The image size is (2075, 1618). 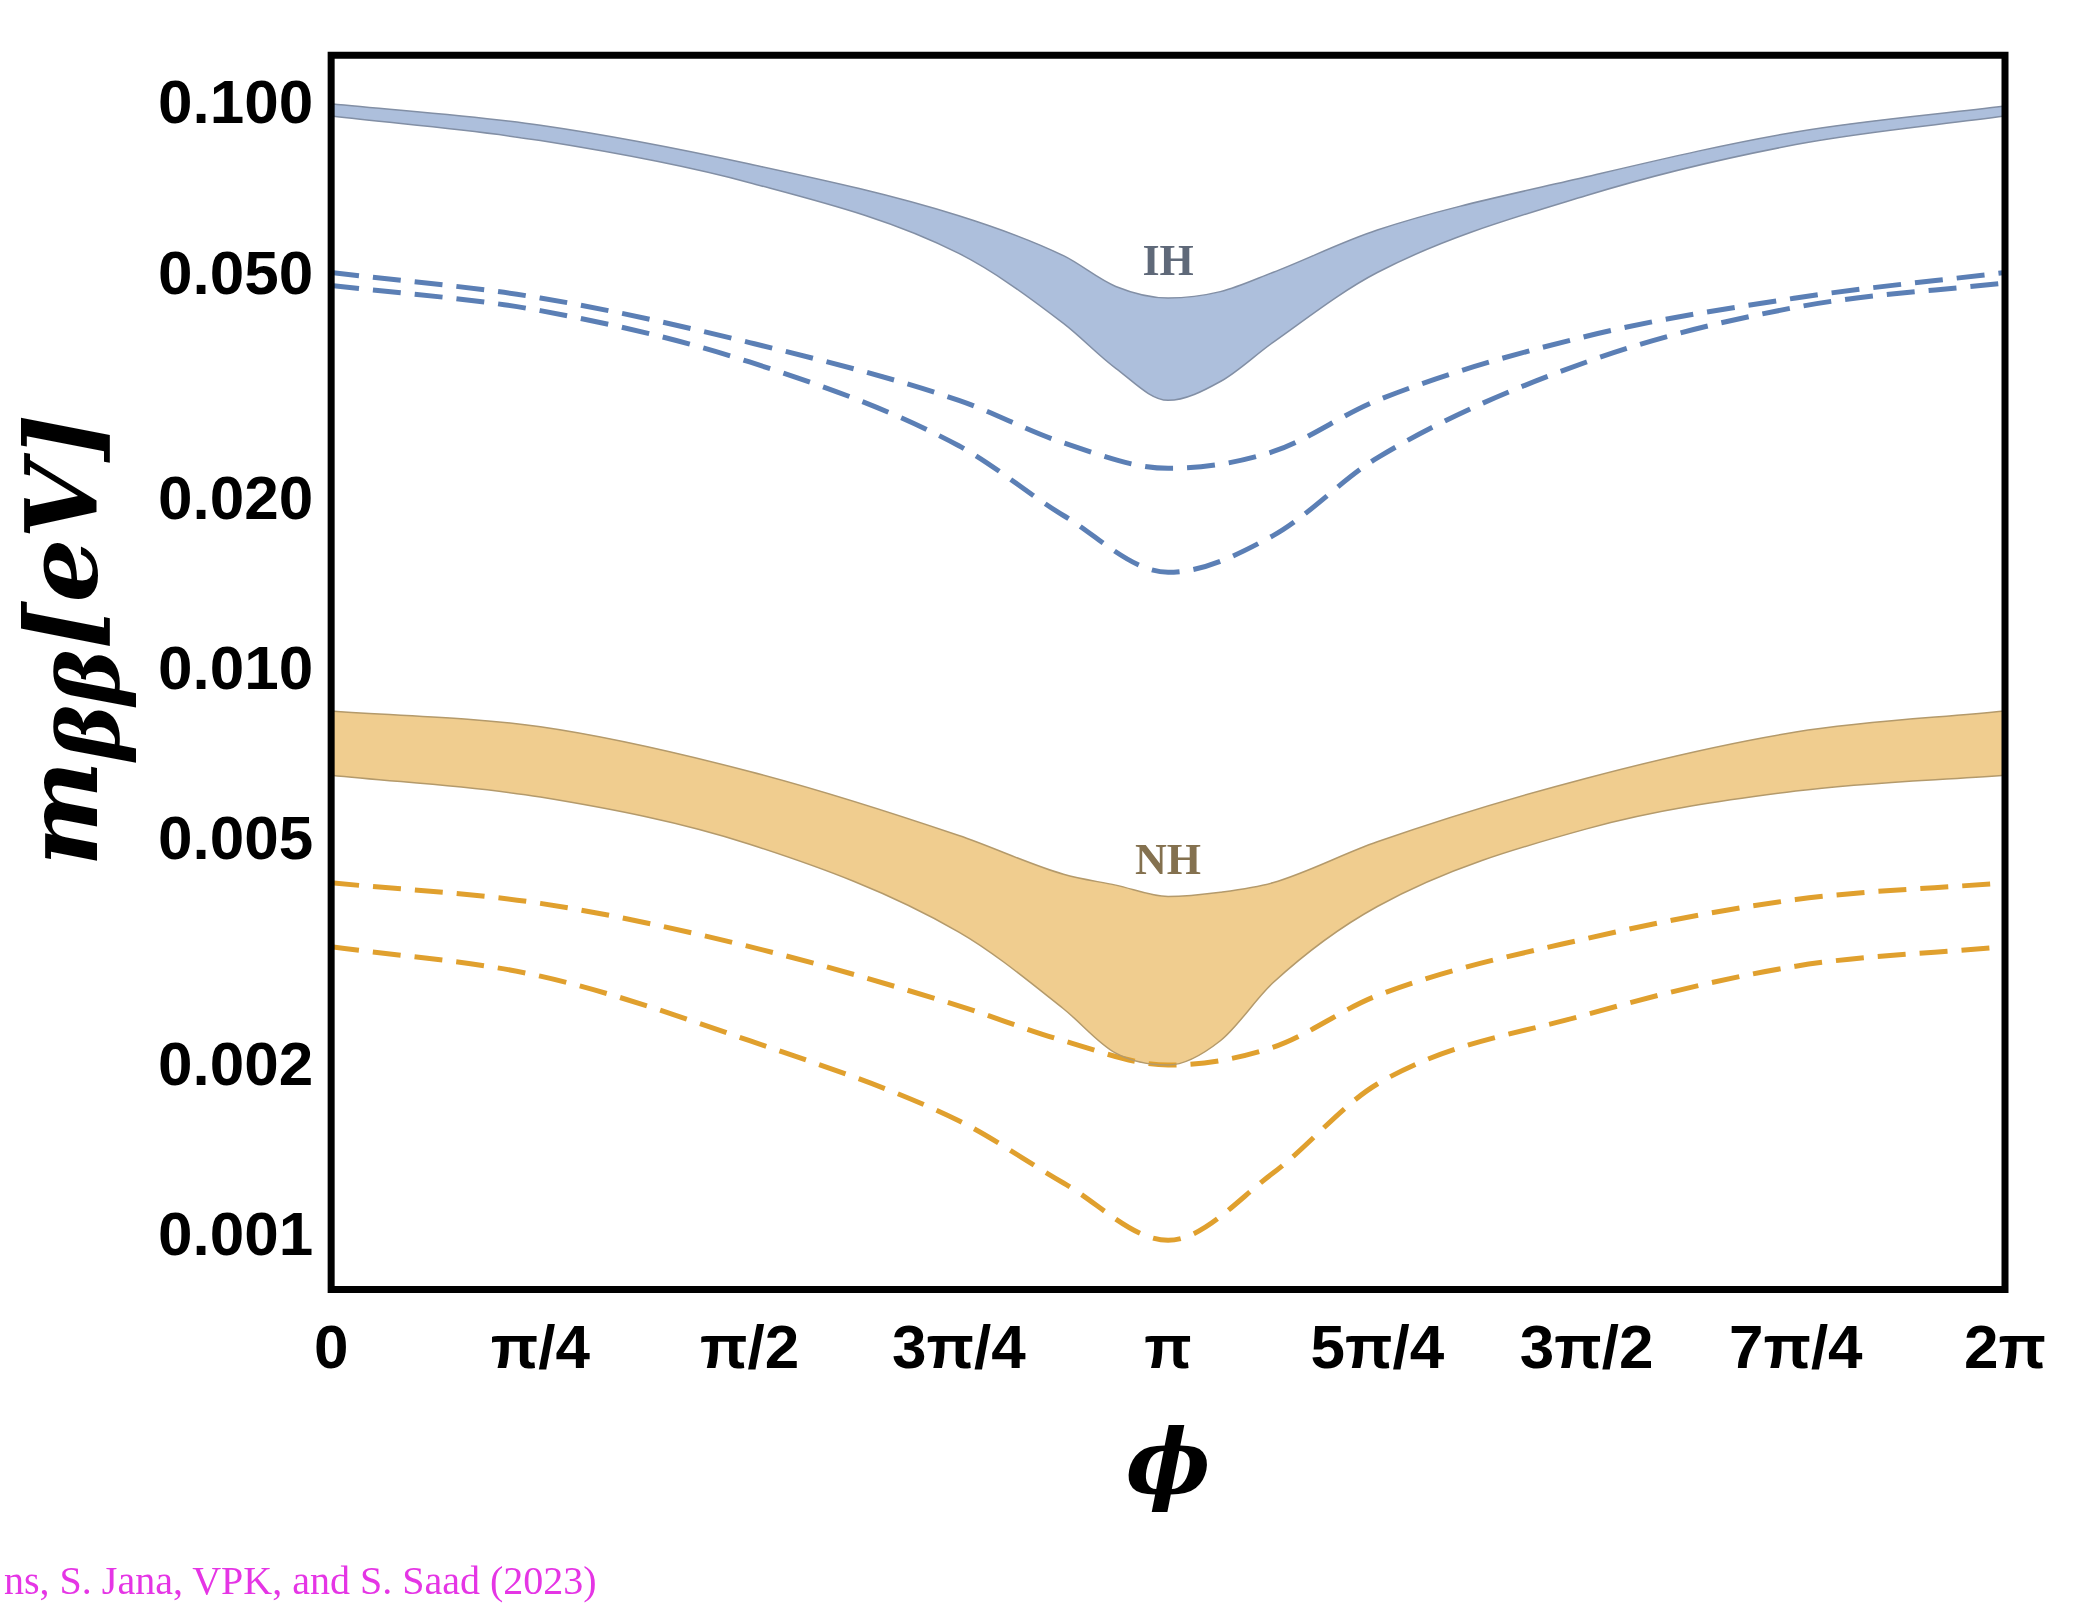 I want to click on y-tick-label: 0.100, so click(x=236, y=102).